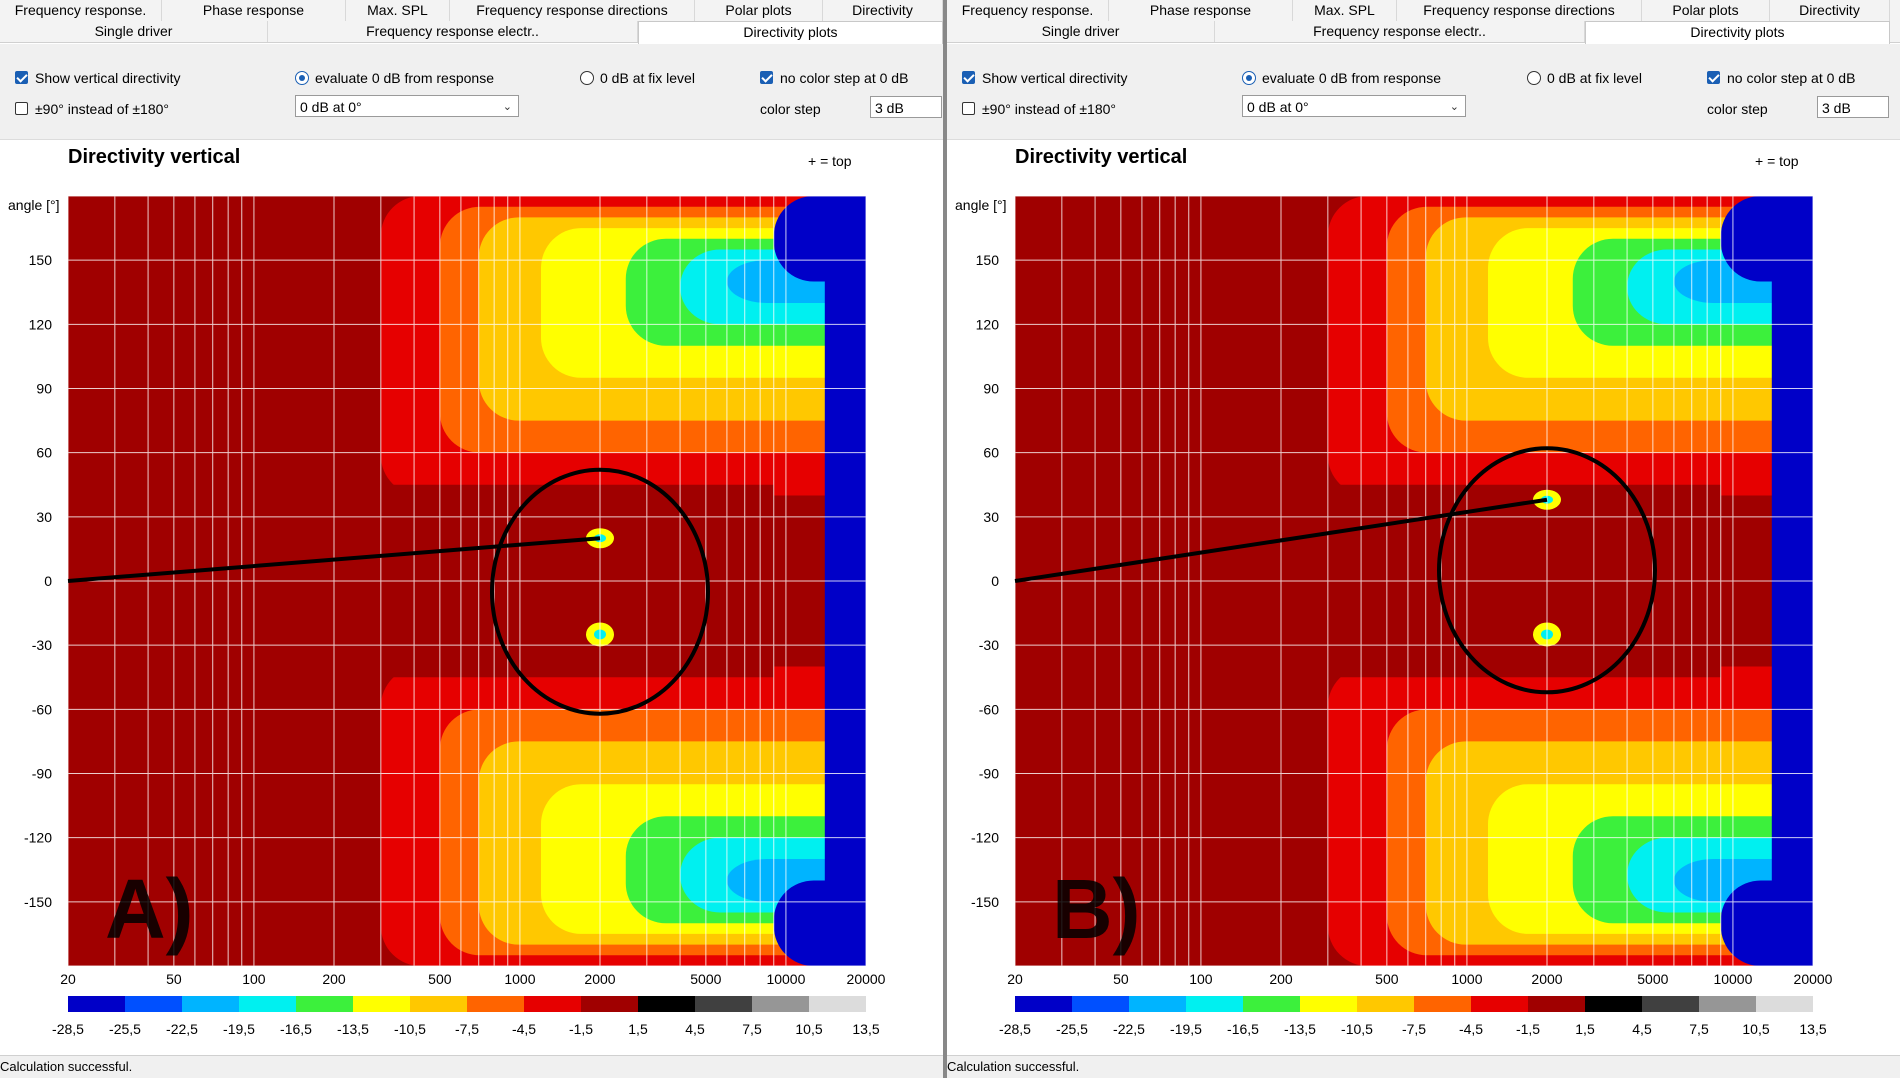  I want to click on y-axis-label: angle [°], so click(34, 205).